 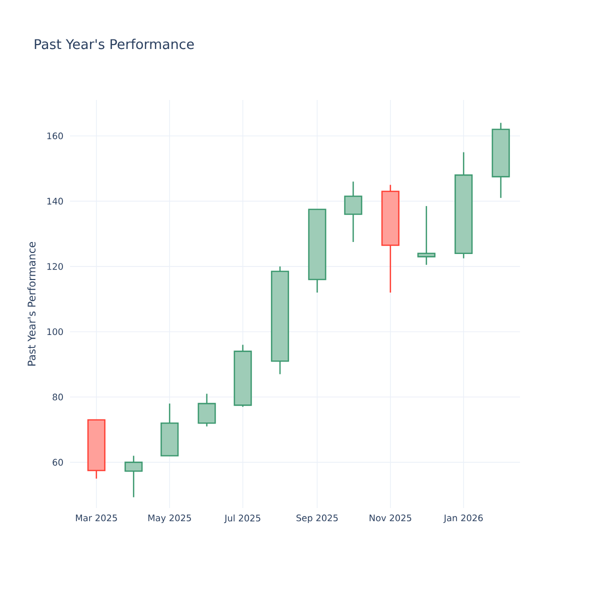 What do you see at coordinates (114, 44) in the screenshot?
I see `chart-title: Past Year's Performance` at bounding box center [114, 44].